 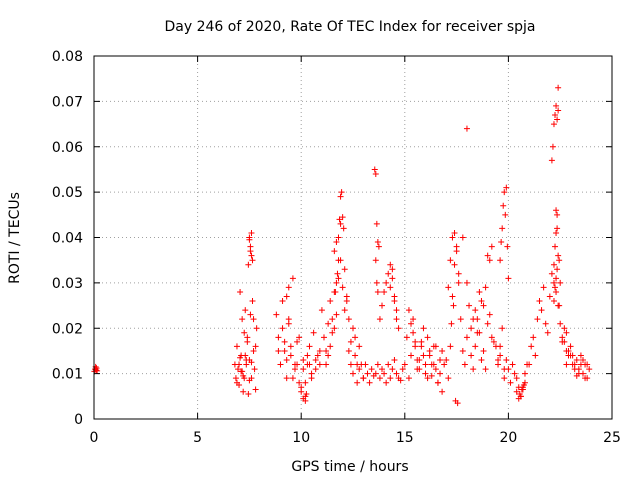 What do you see at coordinates (67, 375) in the screenshot?
I see `y-tick-label: 0.01` at bounding box center [67, 375].